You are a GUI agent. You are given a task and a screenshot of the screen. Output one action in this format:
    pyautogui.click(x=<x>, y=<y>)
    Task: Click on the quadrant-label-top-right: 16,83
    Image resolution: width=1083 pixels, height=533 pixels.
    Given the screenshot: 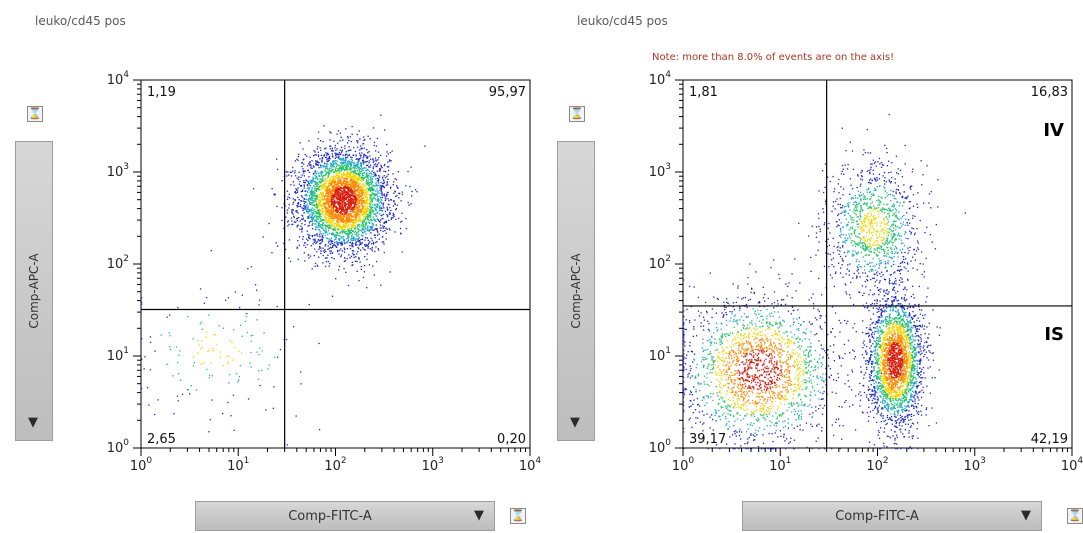 What is the action you would take?
    pyautogui.click(x=1049, y=92)
    